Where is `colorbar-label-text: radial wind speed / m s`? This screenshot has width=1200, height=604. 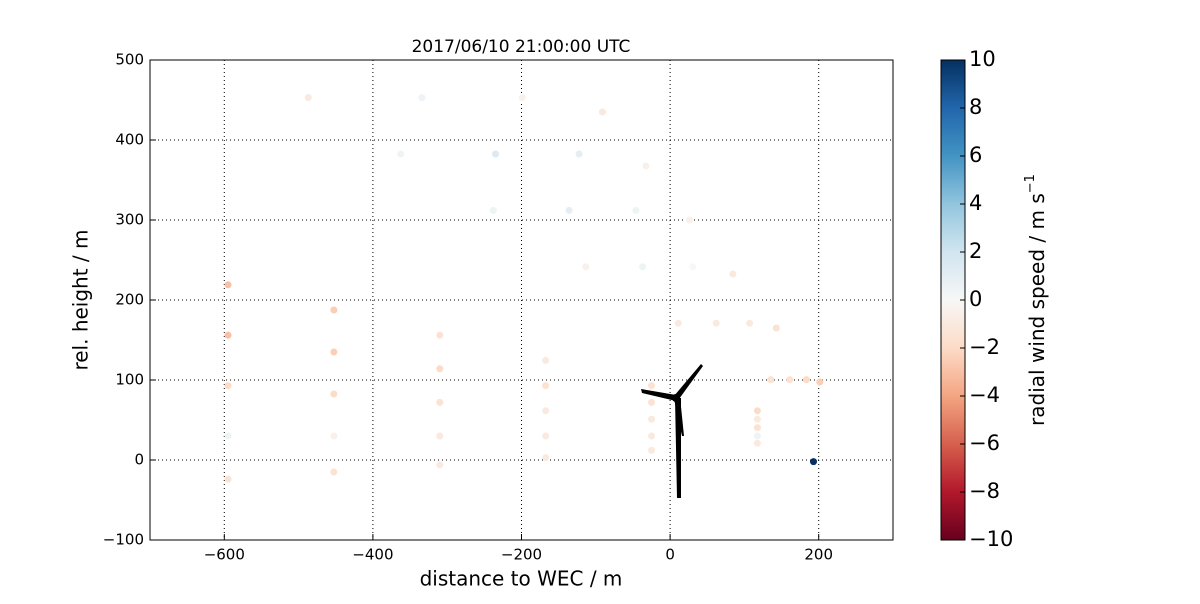
colorbar-label-text: radial wind speed / m s is located at coordinates (1037, 309).